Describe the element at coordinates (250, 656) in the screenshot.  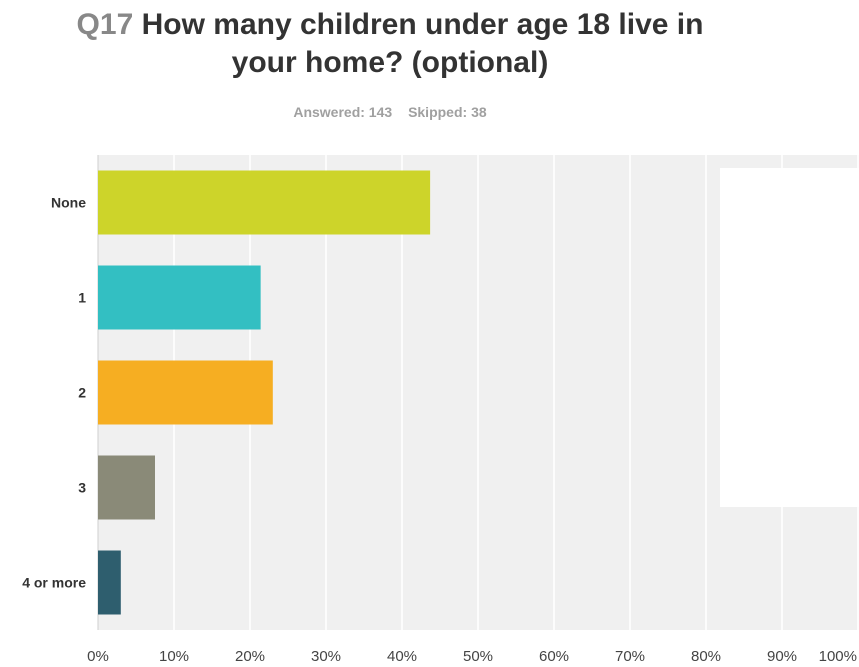
I see `x-tick-label: 20%` at that location.